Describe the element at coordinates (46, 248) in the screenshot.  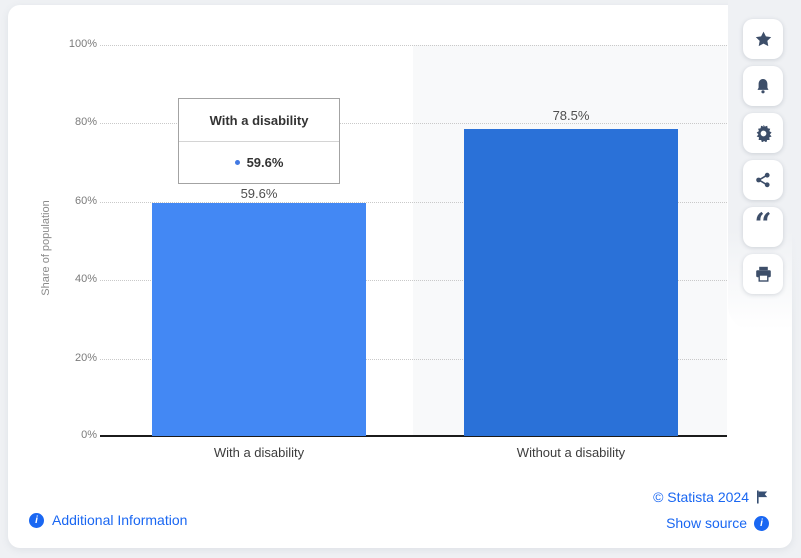
I see `y-axis-title: Share of population` at that location.